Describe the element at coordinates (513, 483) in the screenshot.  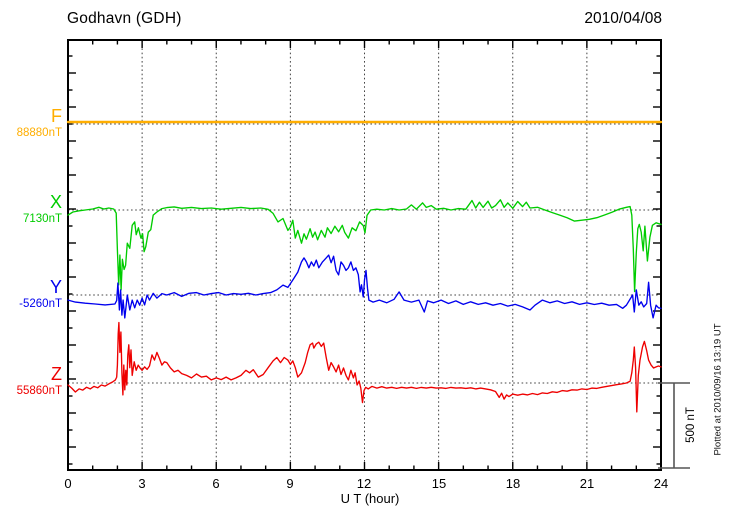
I see `x-tick-18: 18` at that location.